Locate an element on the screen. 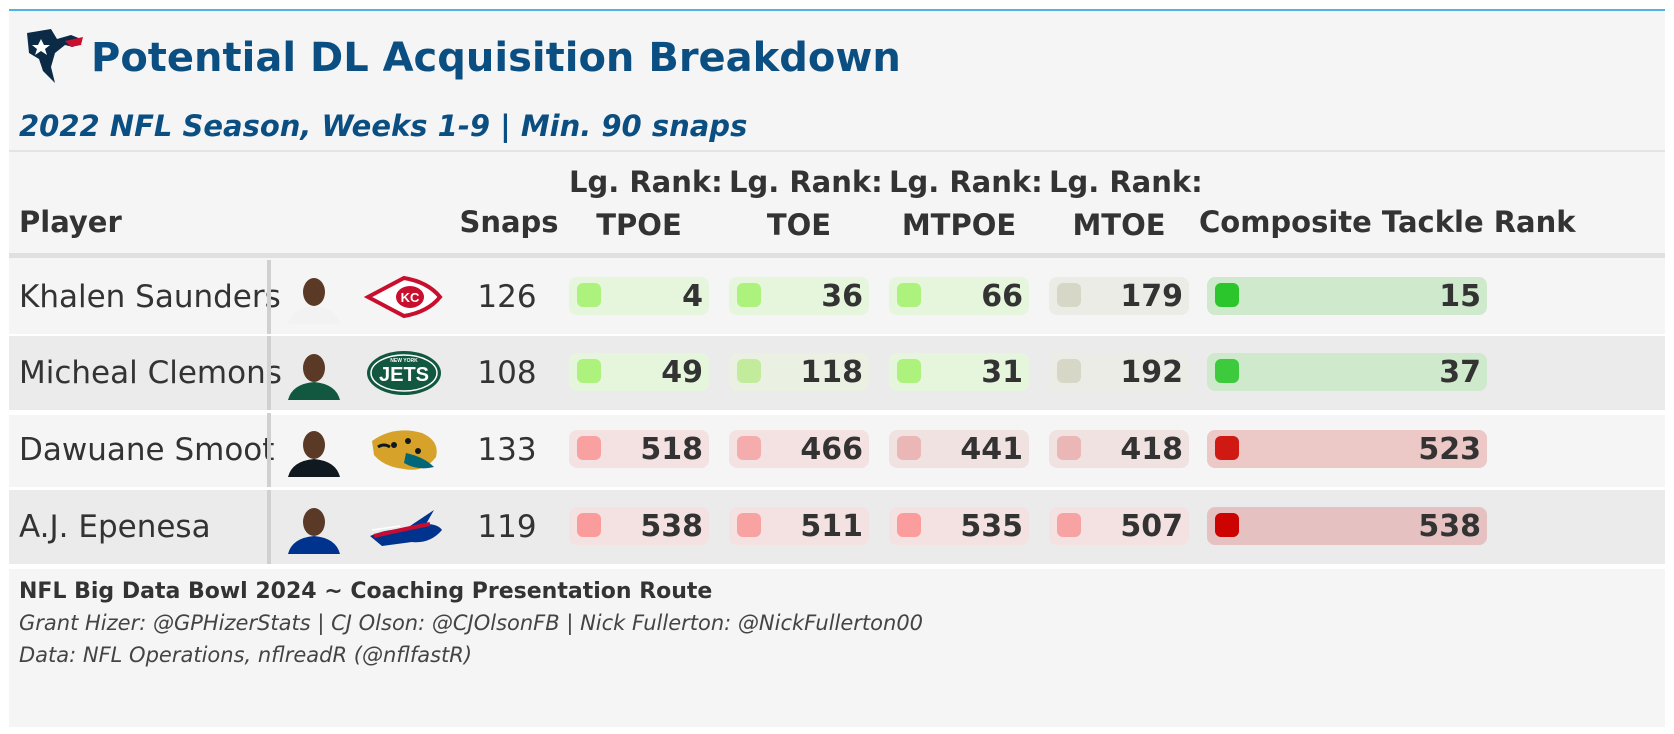 The height and width of the screenshot is (734, 1674). texans-logo-icon is located at coordinates (55, 56).